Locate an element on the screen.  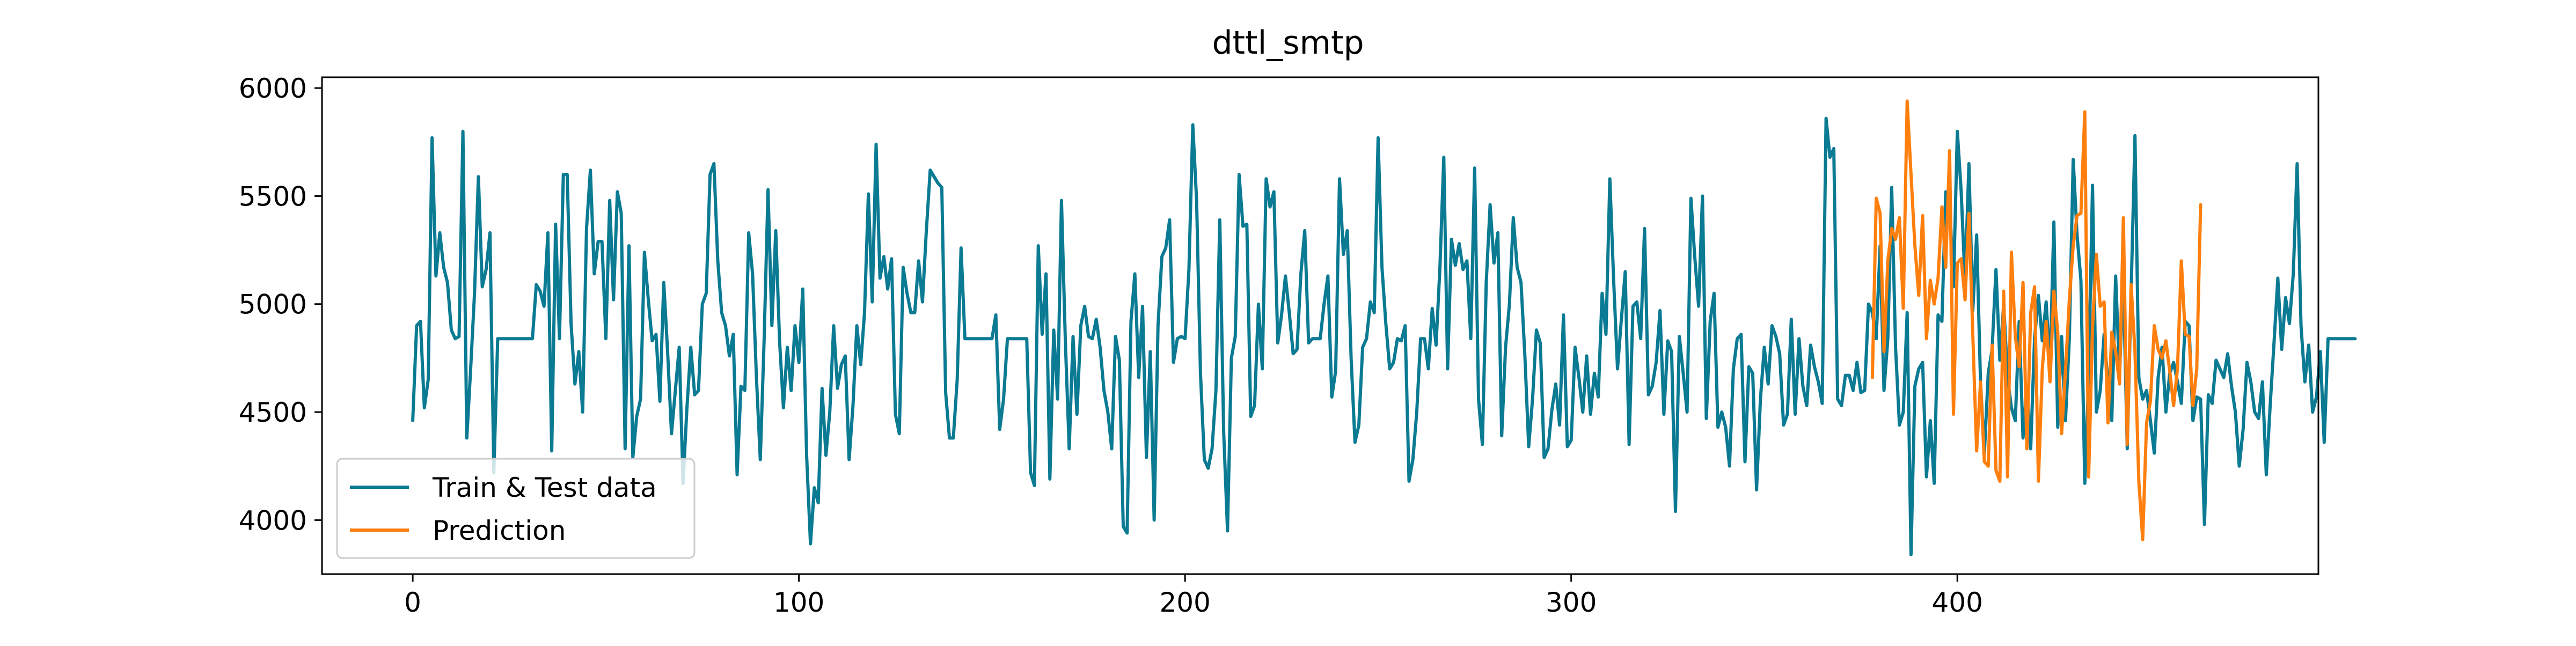
legend-label-train-test: Train & Test data is located at coordinates (544, 487).